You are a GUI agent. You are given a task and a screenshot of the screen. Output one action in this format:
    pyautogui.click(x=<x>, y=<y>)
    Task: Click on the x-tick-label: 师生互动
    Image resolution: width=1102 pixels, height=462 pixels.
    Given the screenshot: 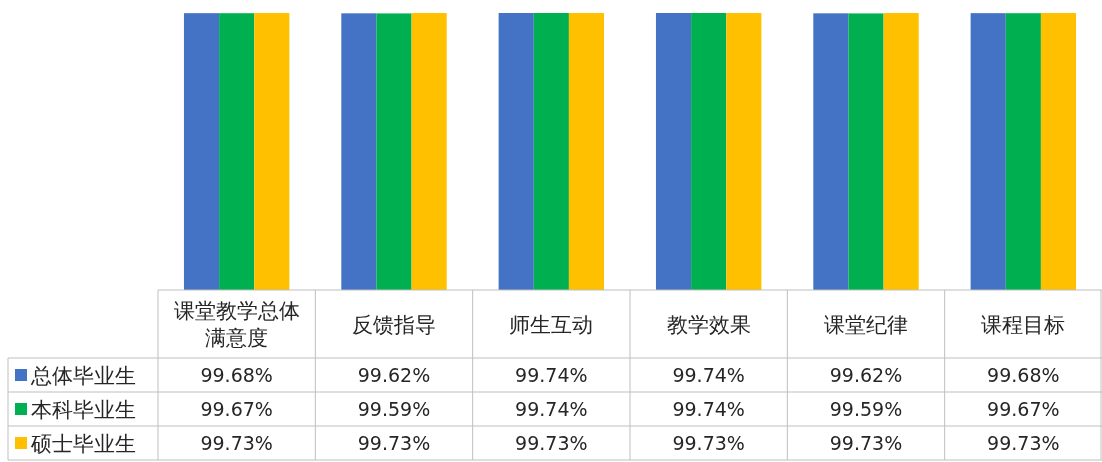 What is the action you would take?
    pyautogui.click(x=551, y=324)
    